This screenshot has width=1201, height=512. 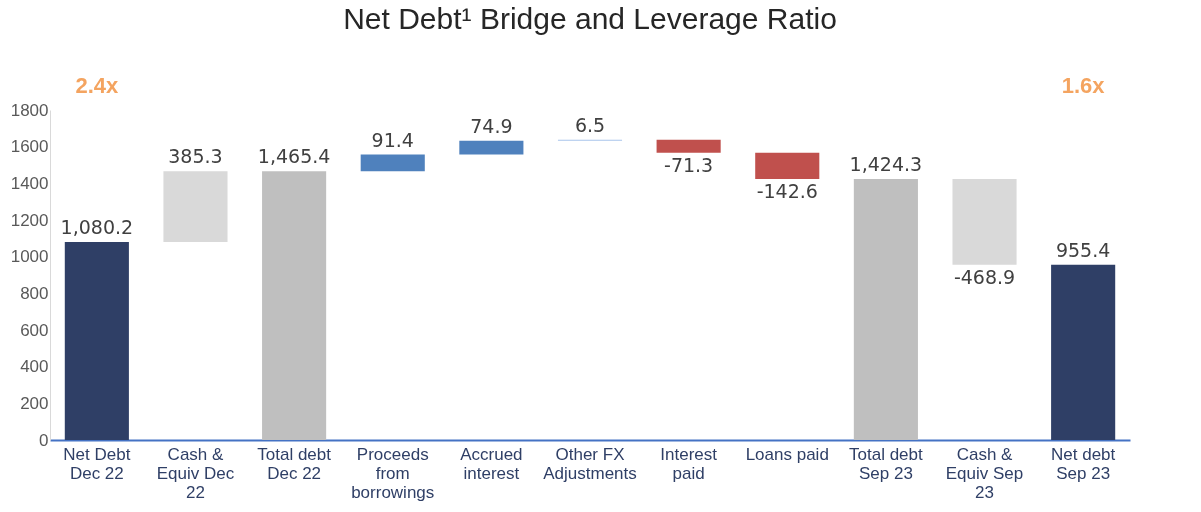 What do you see at coordinates (34, 403) in the screenshot?
I see `y-tick-label: 200` at bounding box center [34, 403].